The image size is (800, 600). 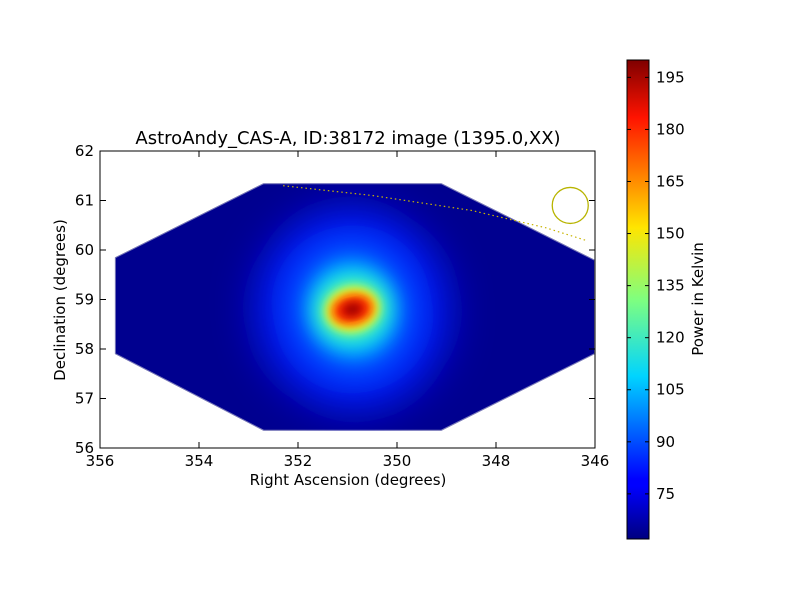 I want to click on colorbar-ticks: 75 90 105 120 135 150 165 180 195, so click(x=656, y=285).